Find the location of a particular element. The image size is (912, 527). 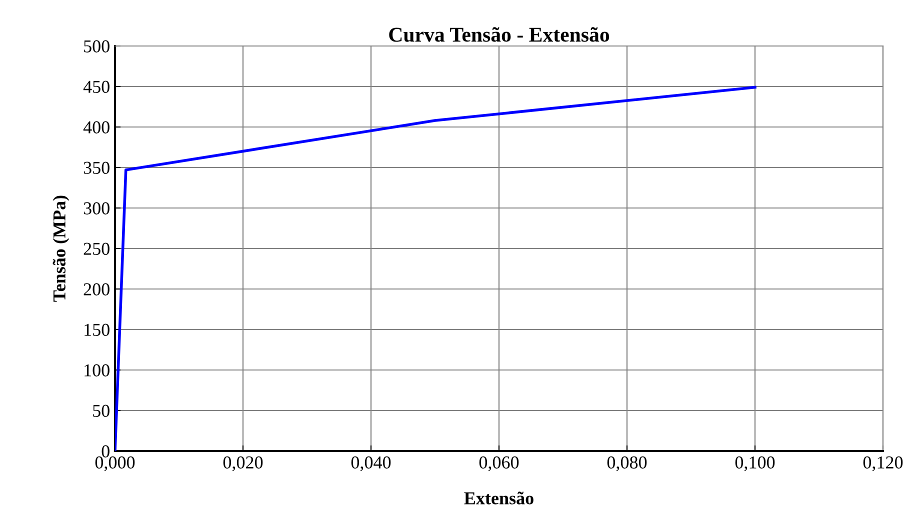

chart-title: Curva Tensão - Extensão is located at coordinates (499, 34).